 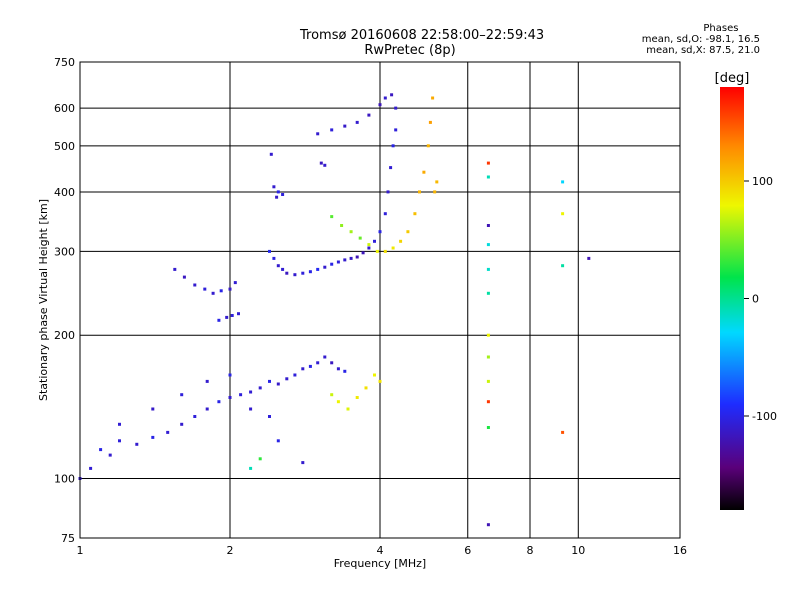 What do you see at coordinates (380, 563) in the screenshot?
I see `x-axis-label: Frequency [MHz]` at bounding box center [380, 563].